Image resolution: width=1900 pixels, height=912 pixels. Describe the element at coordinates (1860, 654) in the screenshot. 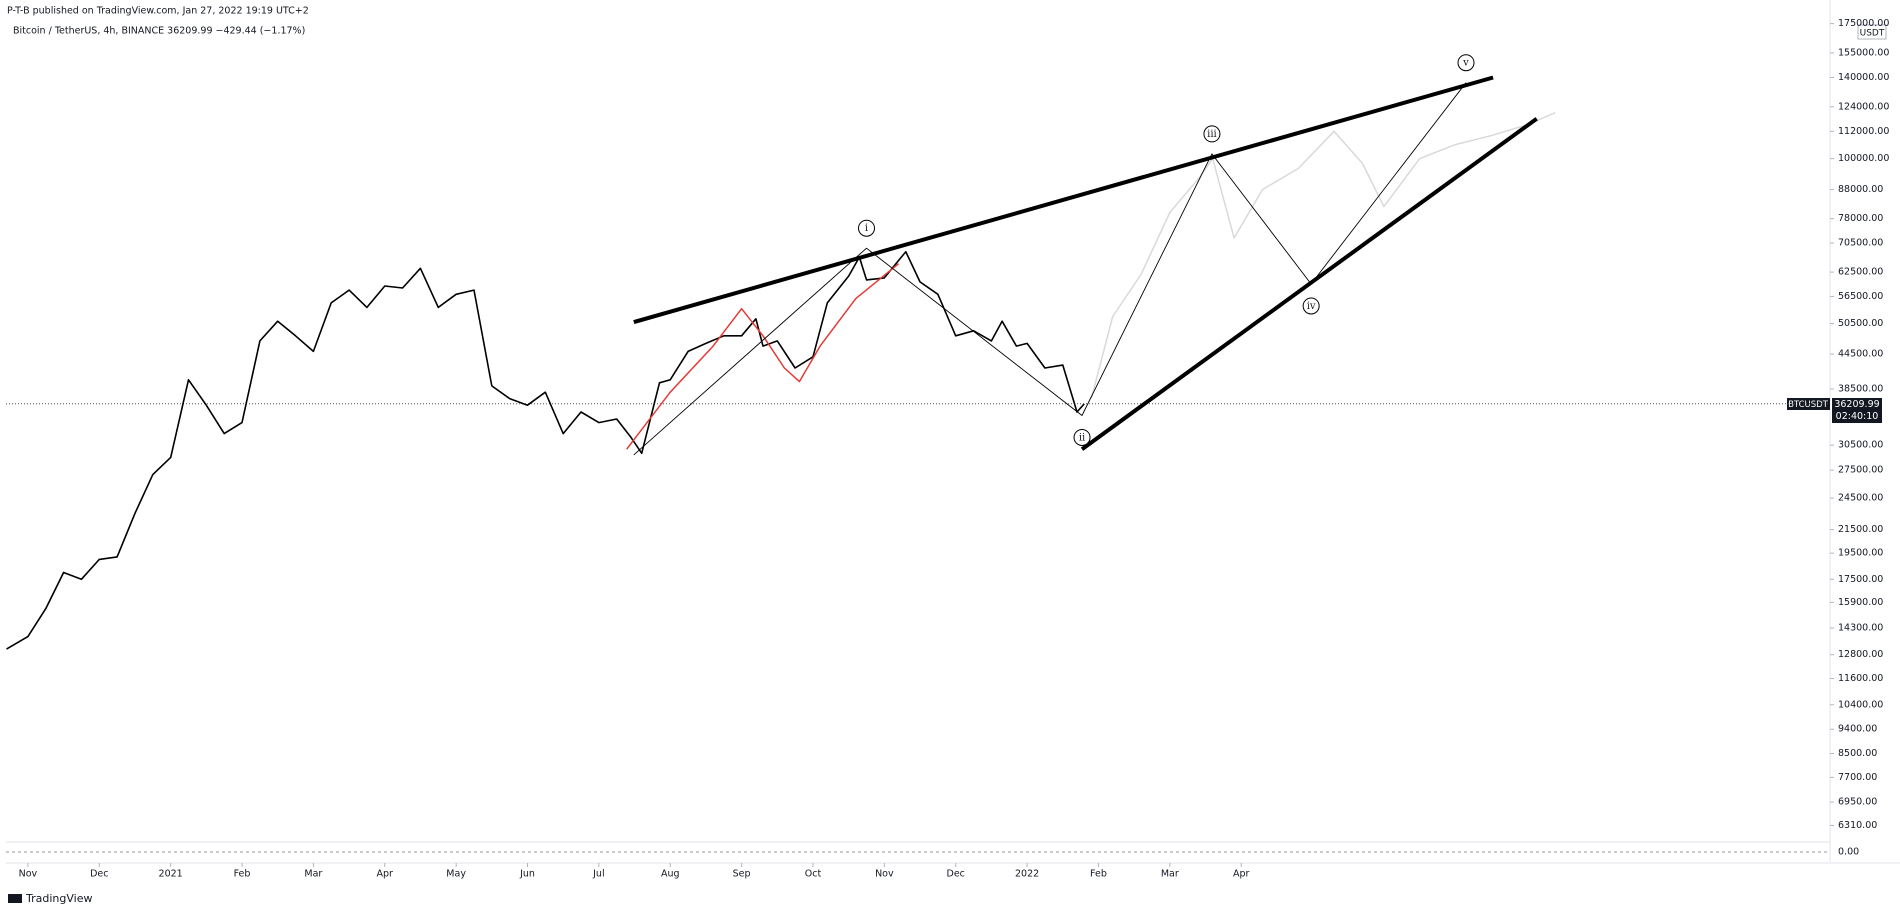

I see `y-tick-label: 12800.00` at that location.